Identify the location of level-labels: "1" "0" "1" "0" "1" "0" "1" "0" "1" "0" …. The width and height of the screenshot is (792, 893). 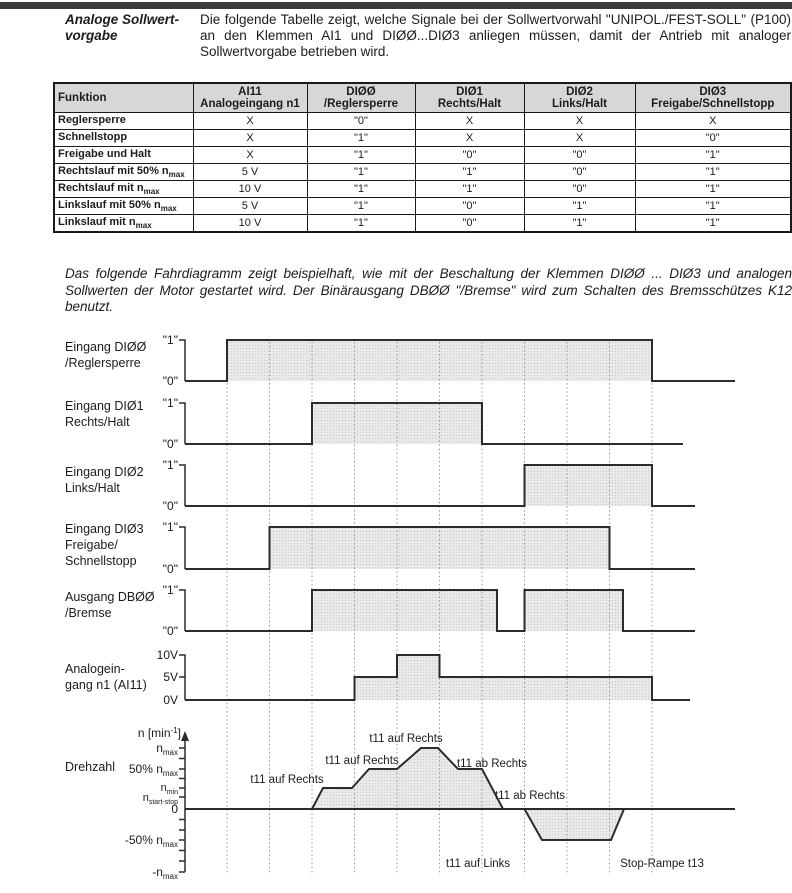
(167, 520).